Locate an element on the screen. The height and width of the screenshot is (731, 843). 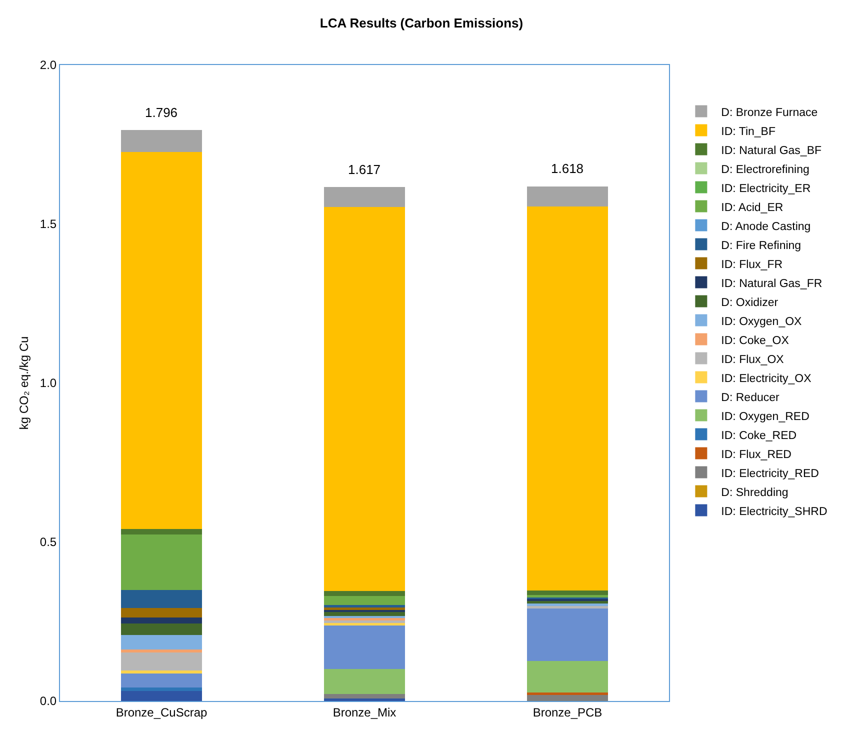
chart-title: LCA Results (Carbon Emissions) is located at coordinates (422, 22).